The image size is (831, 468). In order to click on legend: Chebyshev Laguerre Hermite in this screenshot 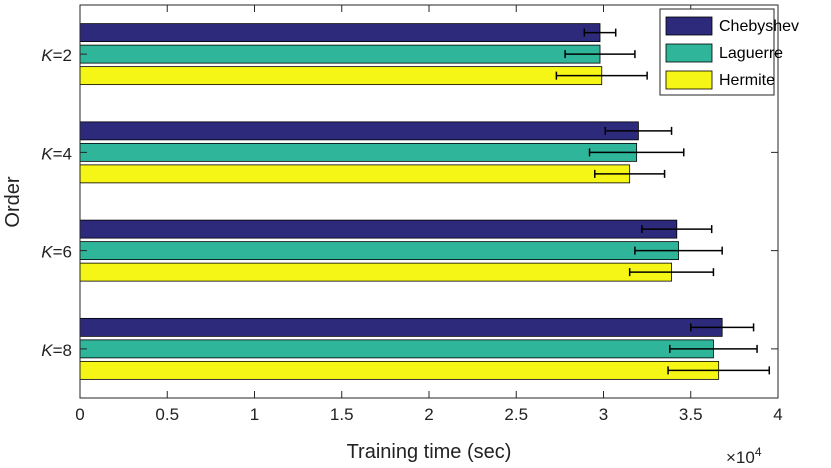, I will do `click(729, 52)`.